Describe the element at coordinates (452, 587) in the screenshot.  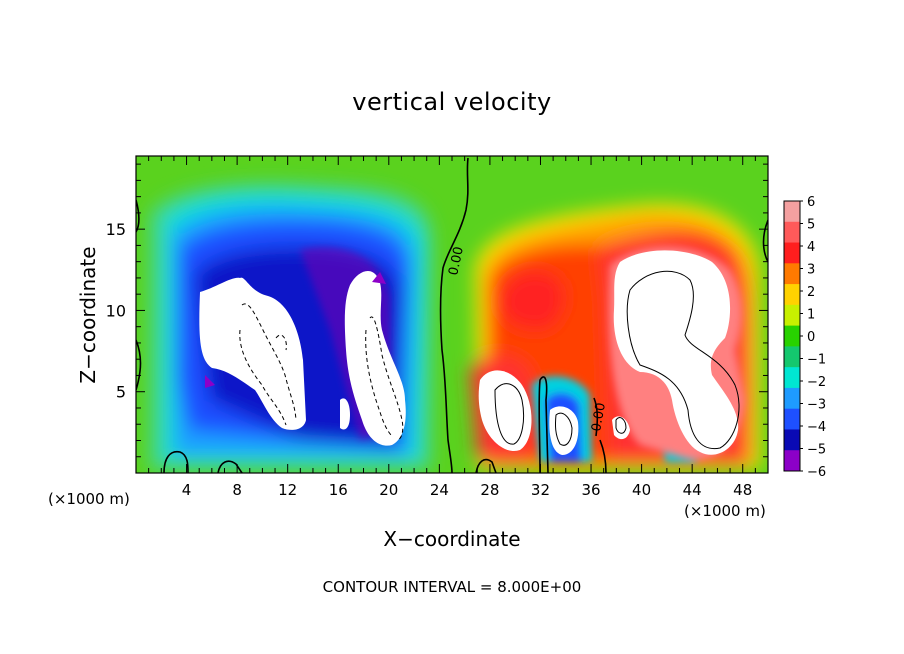
I see `contour-interval-note: CONTOUR INTERVAL = 8.000E+00` at that location.